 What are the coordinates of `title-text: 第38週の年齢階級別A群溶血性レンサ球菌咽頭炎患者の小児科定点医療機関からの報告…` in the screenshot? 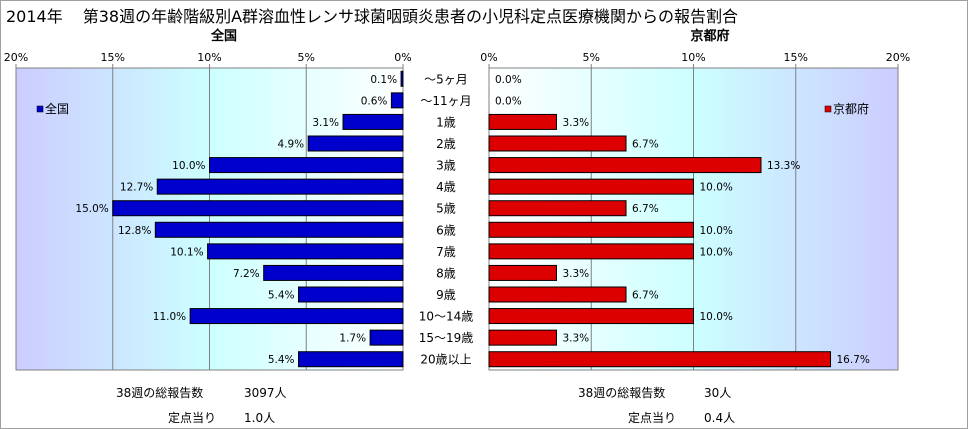 It's located at (410, 16).